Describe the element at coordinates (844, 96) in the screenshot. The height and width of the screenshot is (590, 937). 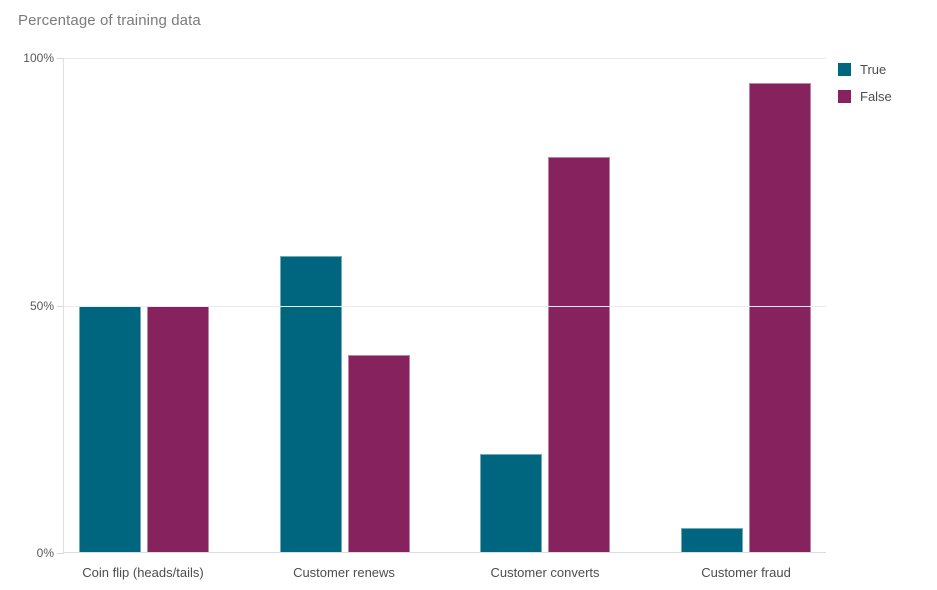
I see `legend-swatch-false` at that location.